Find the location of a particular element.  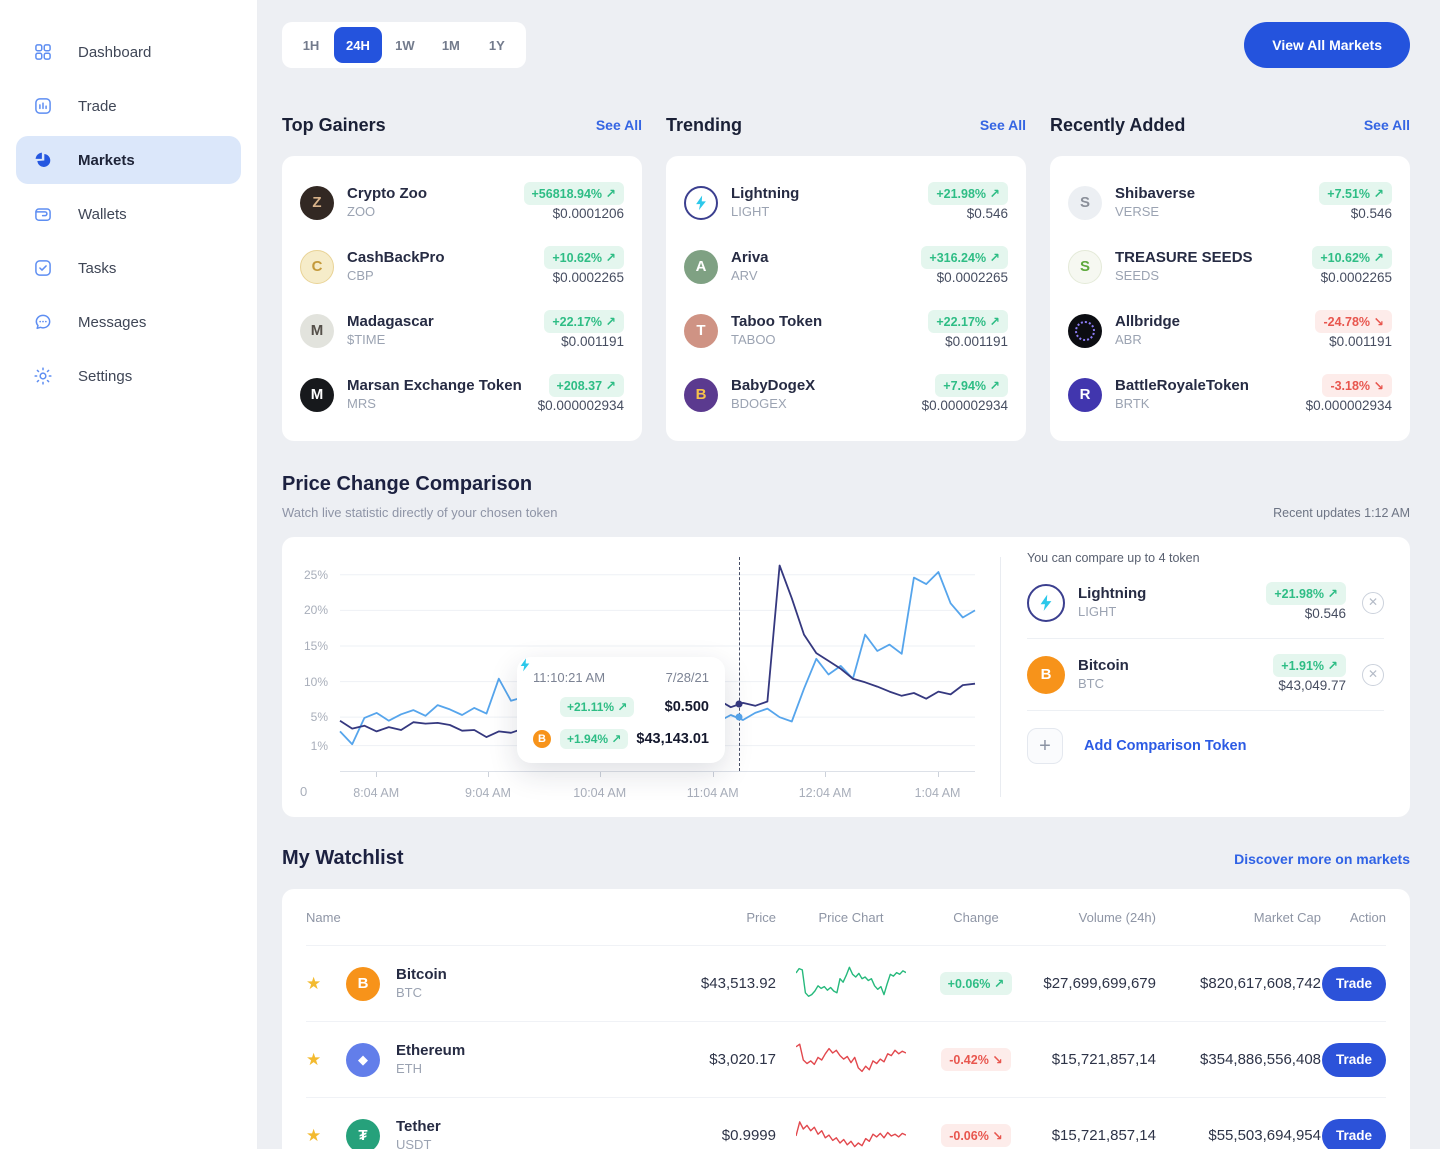

col-name: Name is located at coordinates (323, 917).